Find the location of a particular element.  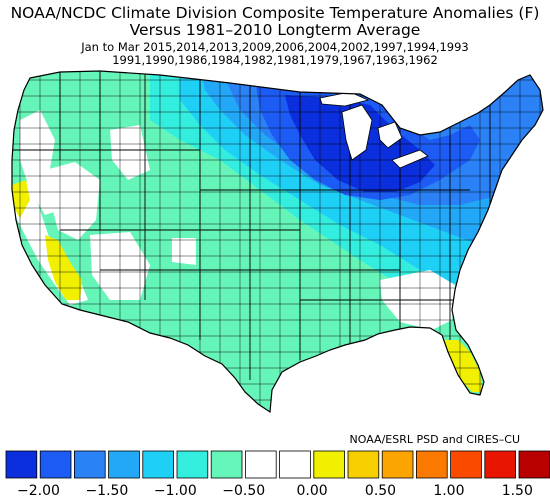

warm-area-florida is located at coordinates (461, 366).